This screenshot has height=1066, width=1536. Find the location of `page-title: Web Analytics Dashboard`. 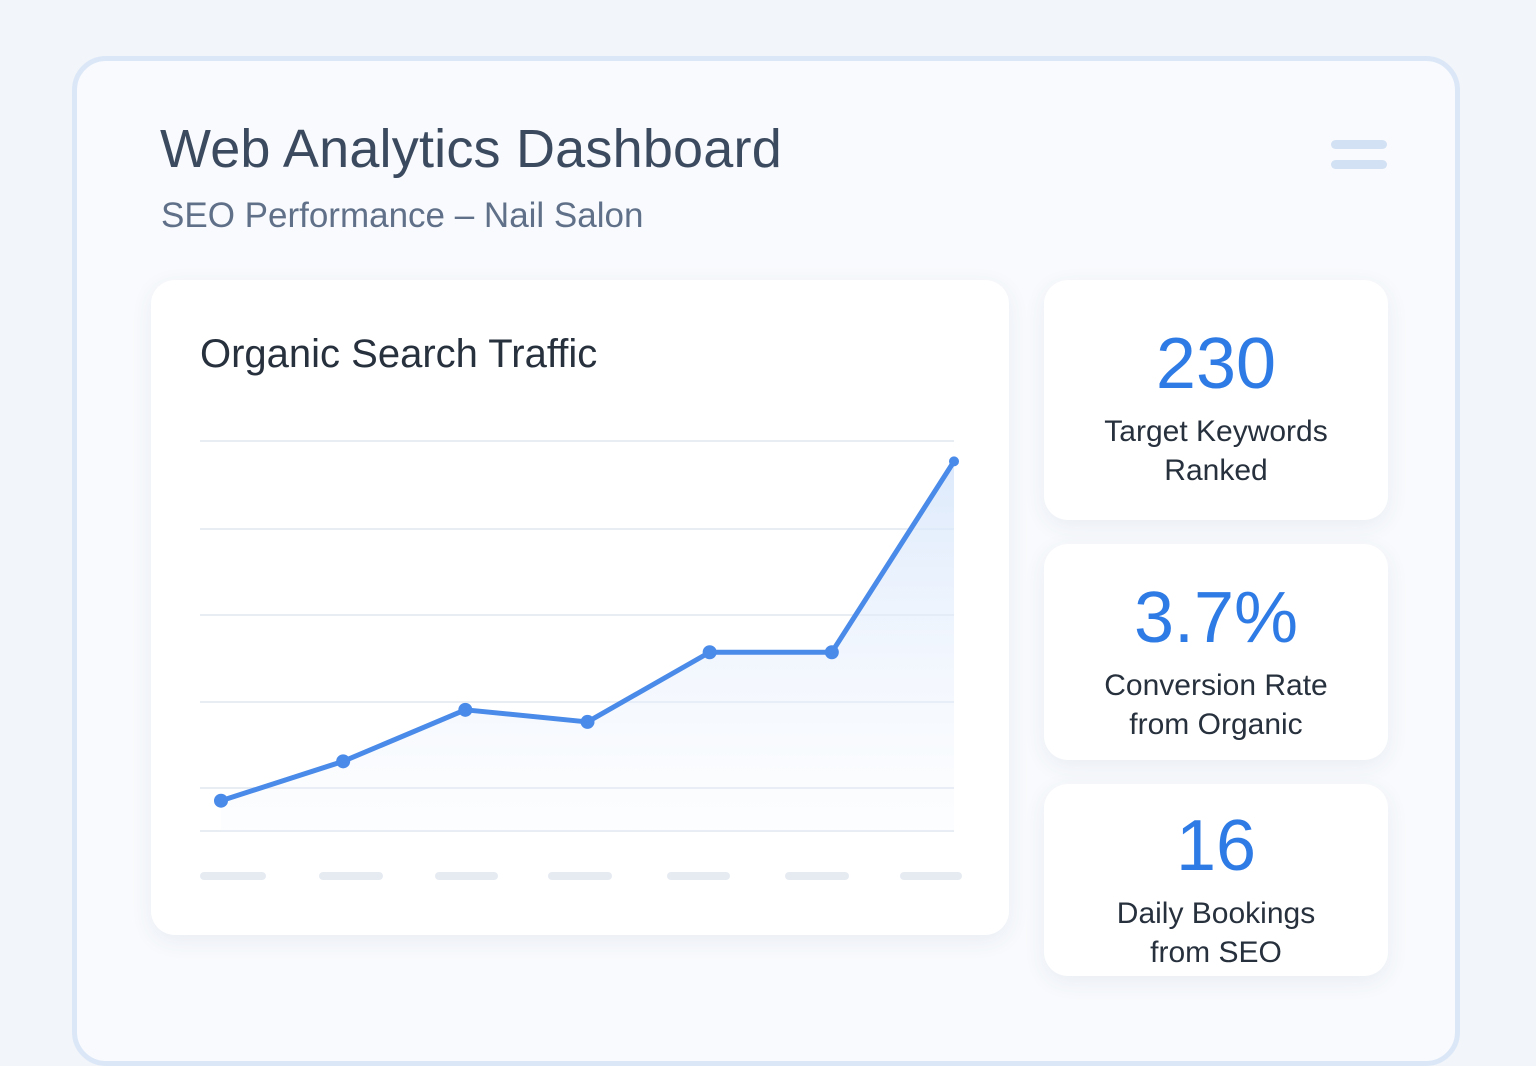

page-title: Web Analytics Dashboard is located at coordinates (471, 149).